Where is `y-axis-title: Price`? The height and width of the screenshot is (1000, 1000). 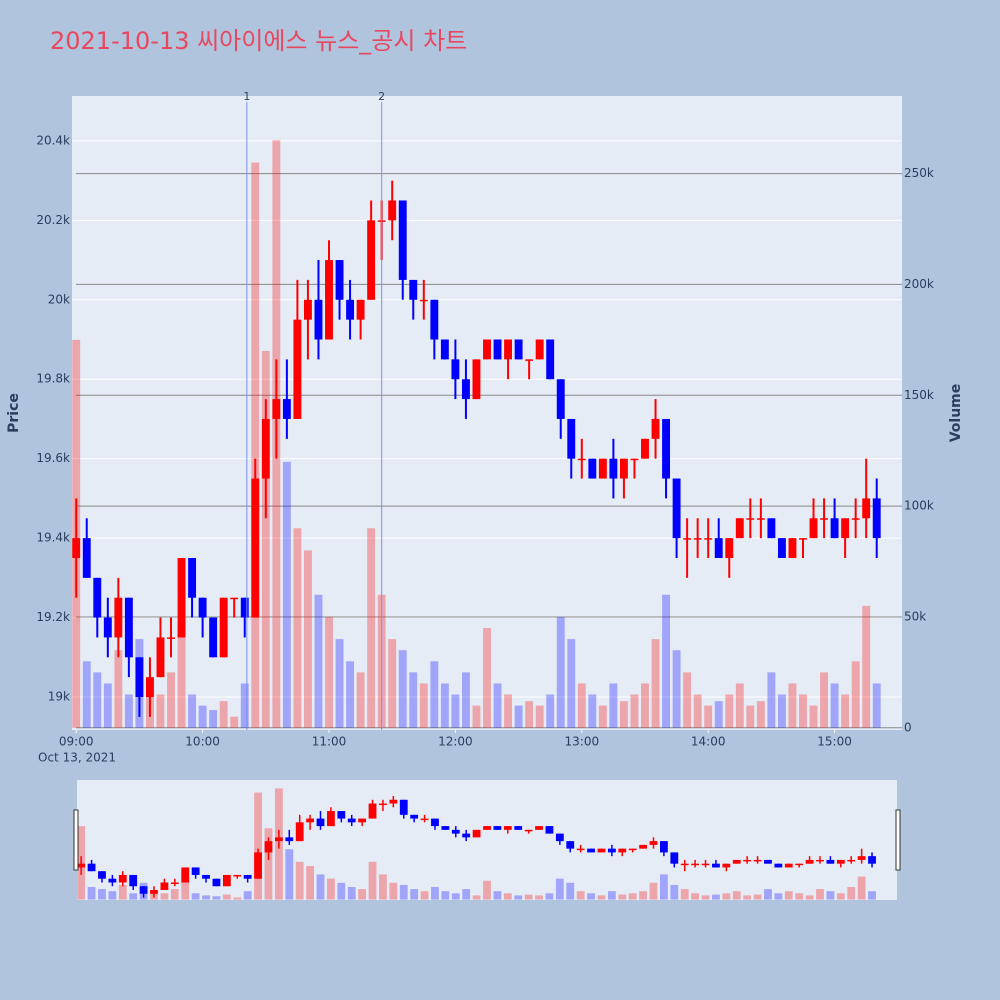
y-axis-title: Price is located at coordinates (14, 413).